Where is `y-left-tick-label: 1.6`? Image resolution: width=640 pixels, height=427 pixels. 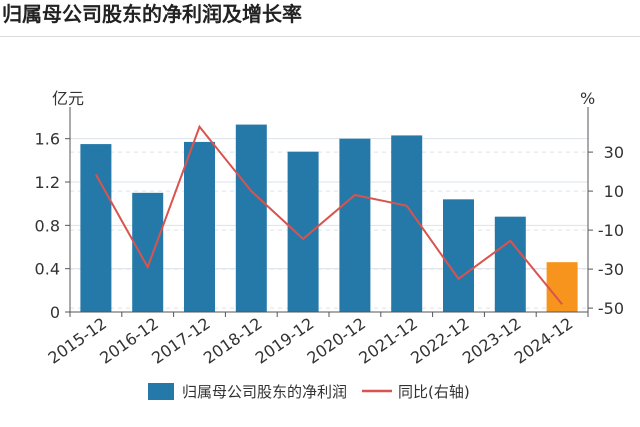
y-left-tick-label: 1.6 is located at coordinates (47, 139).